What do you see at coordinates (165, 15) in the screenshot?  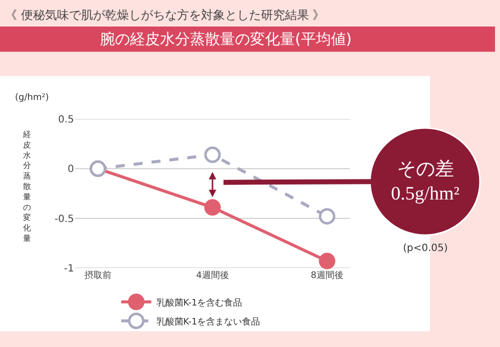 I see `chart-subtitle: 《 便秘気味で肌が乾燥しがちな方を対象とした研究結果 》` at bounding box center [165, 15].